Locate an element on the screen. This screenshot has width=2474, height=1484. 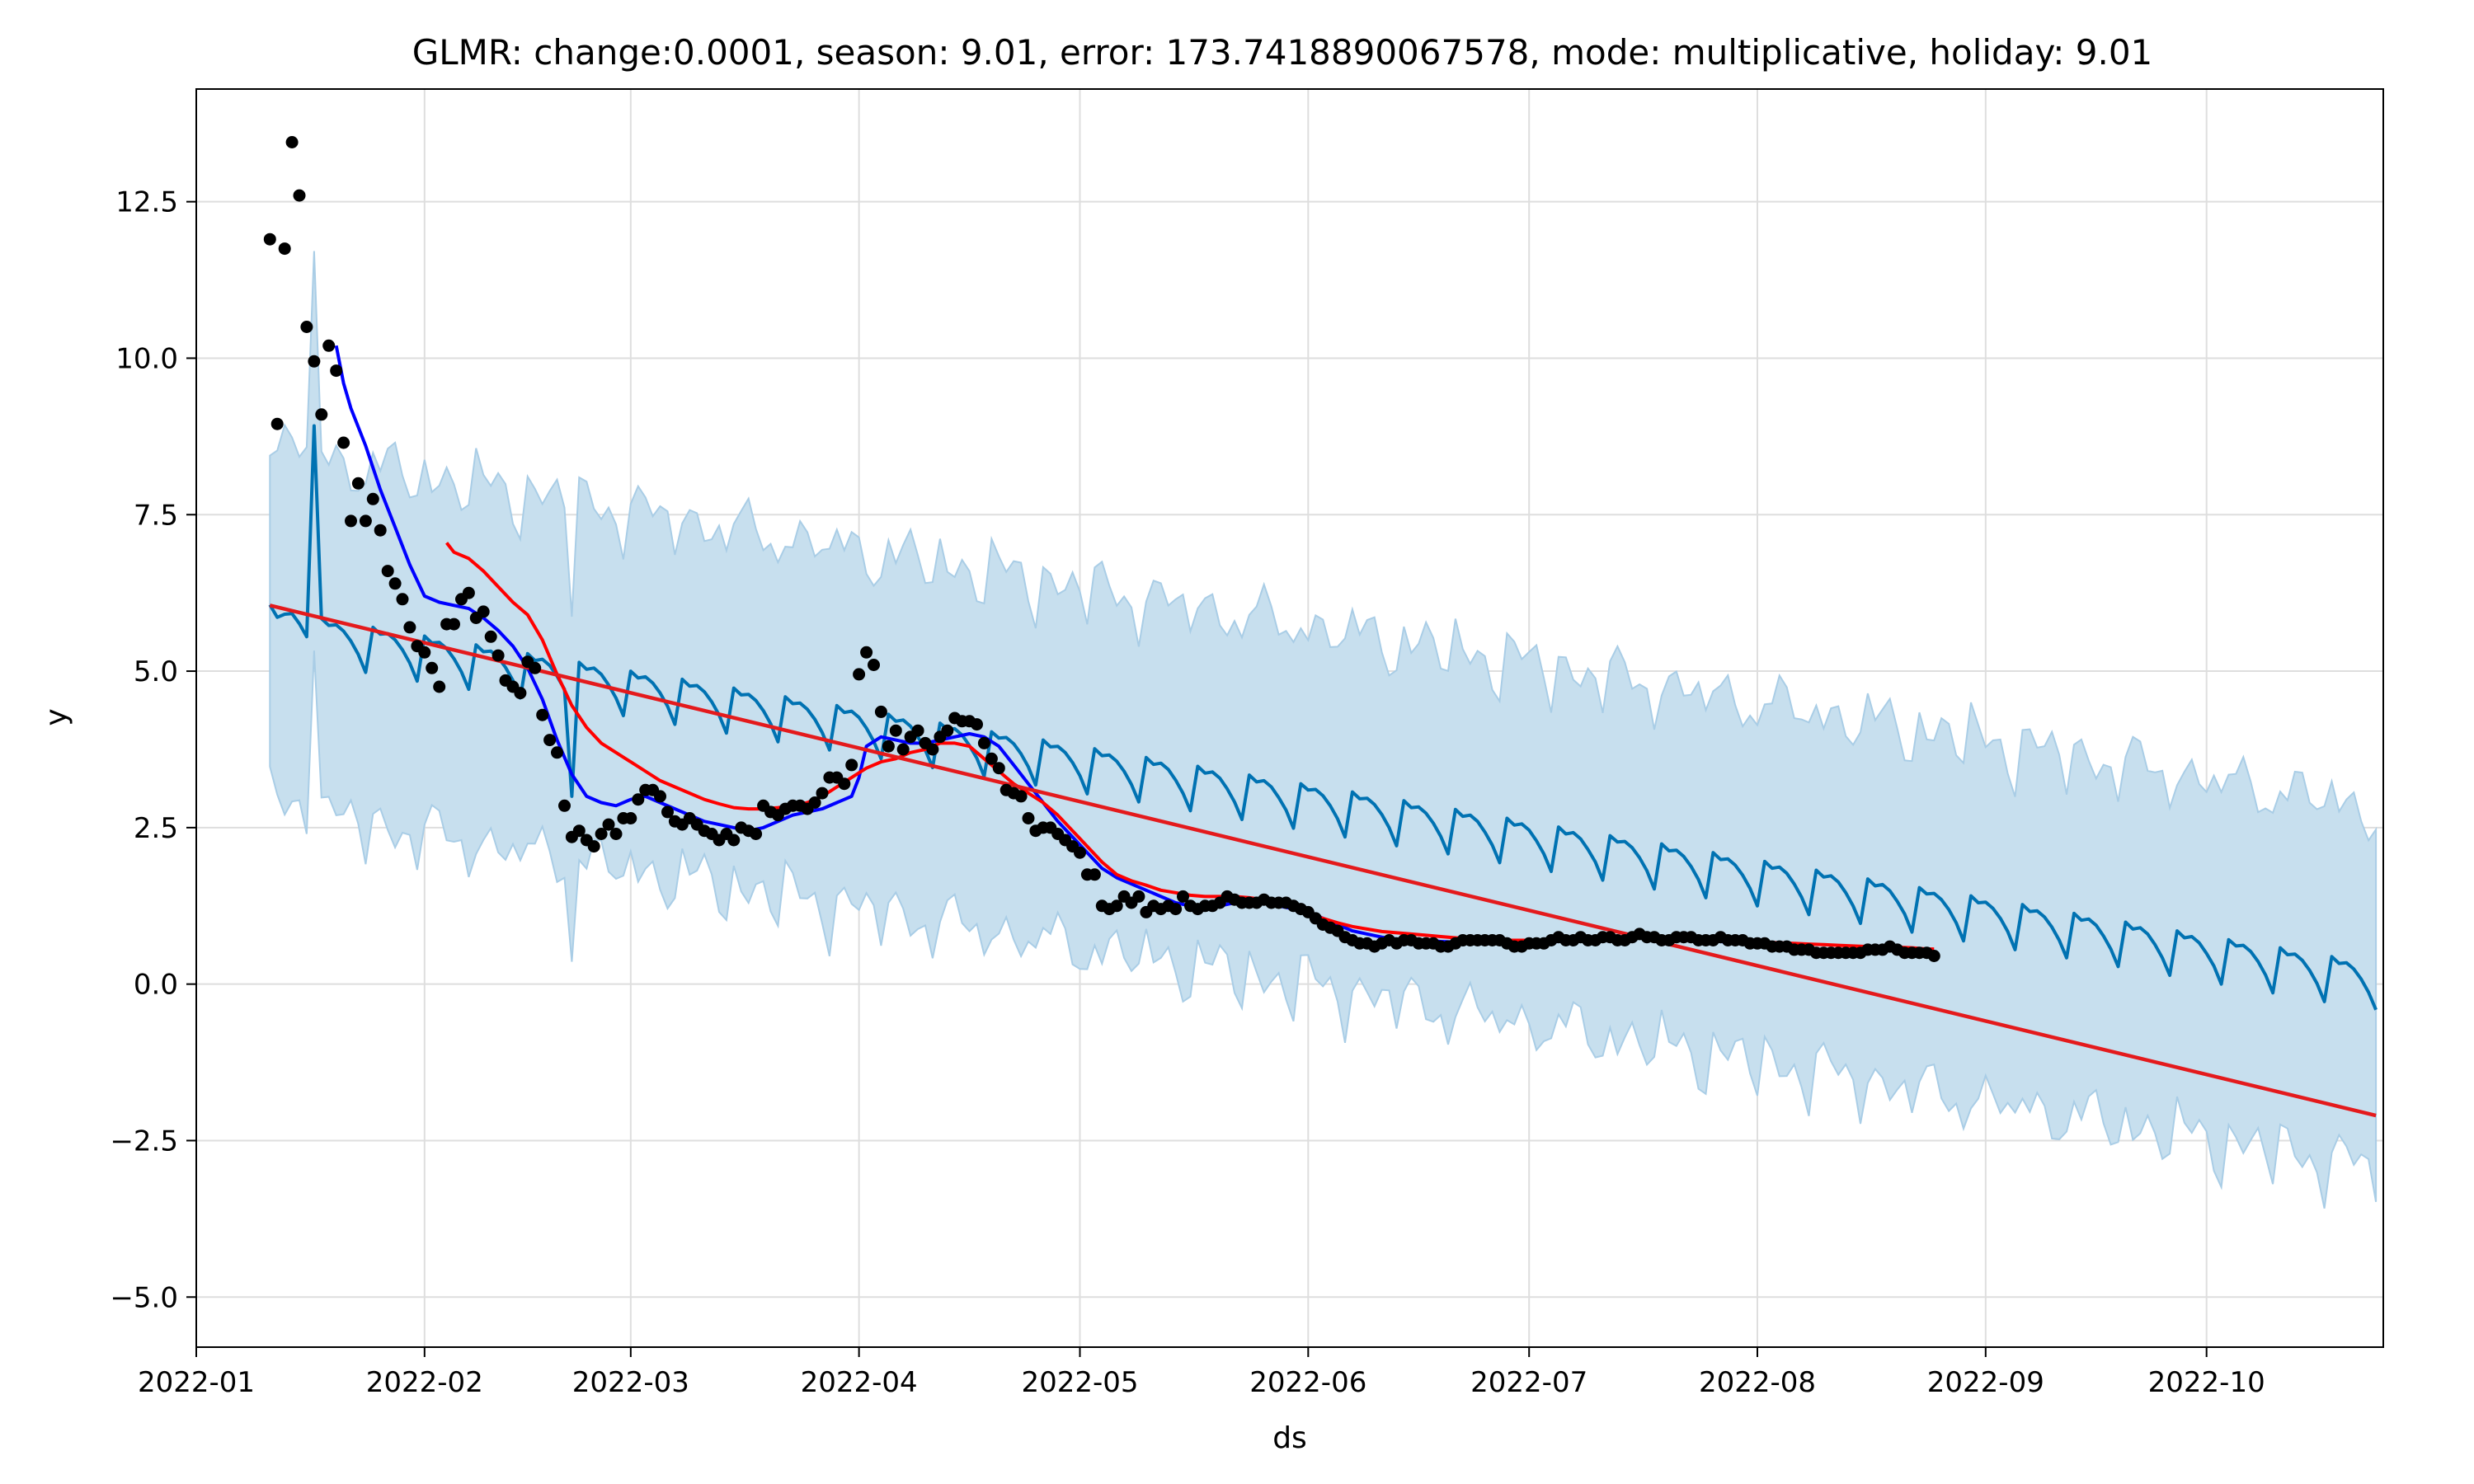
y-tick-label: 10.0 is located at coordinates (146, 358).